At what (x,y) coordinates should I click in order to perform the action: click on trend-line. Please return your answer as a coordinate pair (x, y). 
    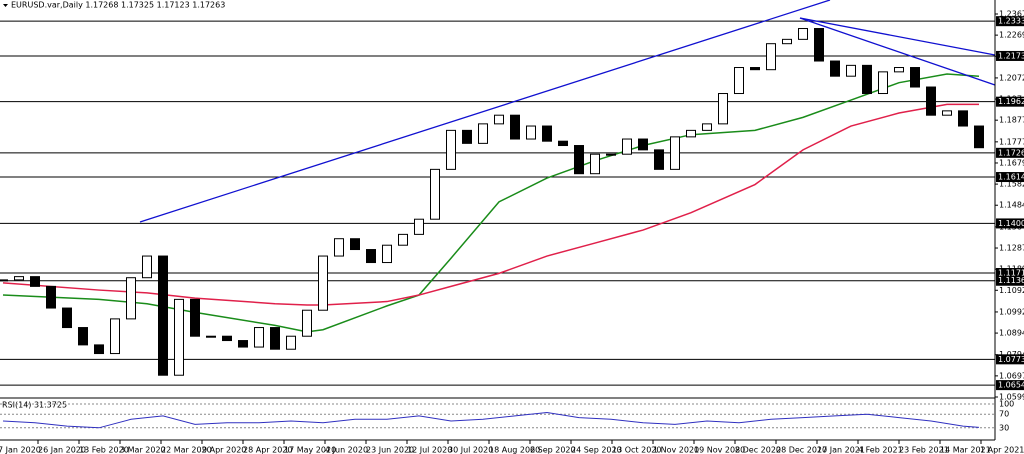
    Looking at the image, I should click on (897, 36).